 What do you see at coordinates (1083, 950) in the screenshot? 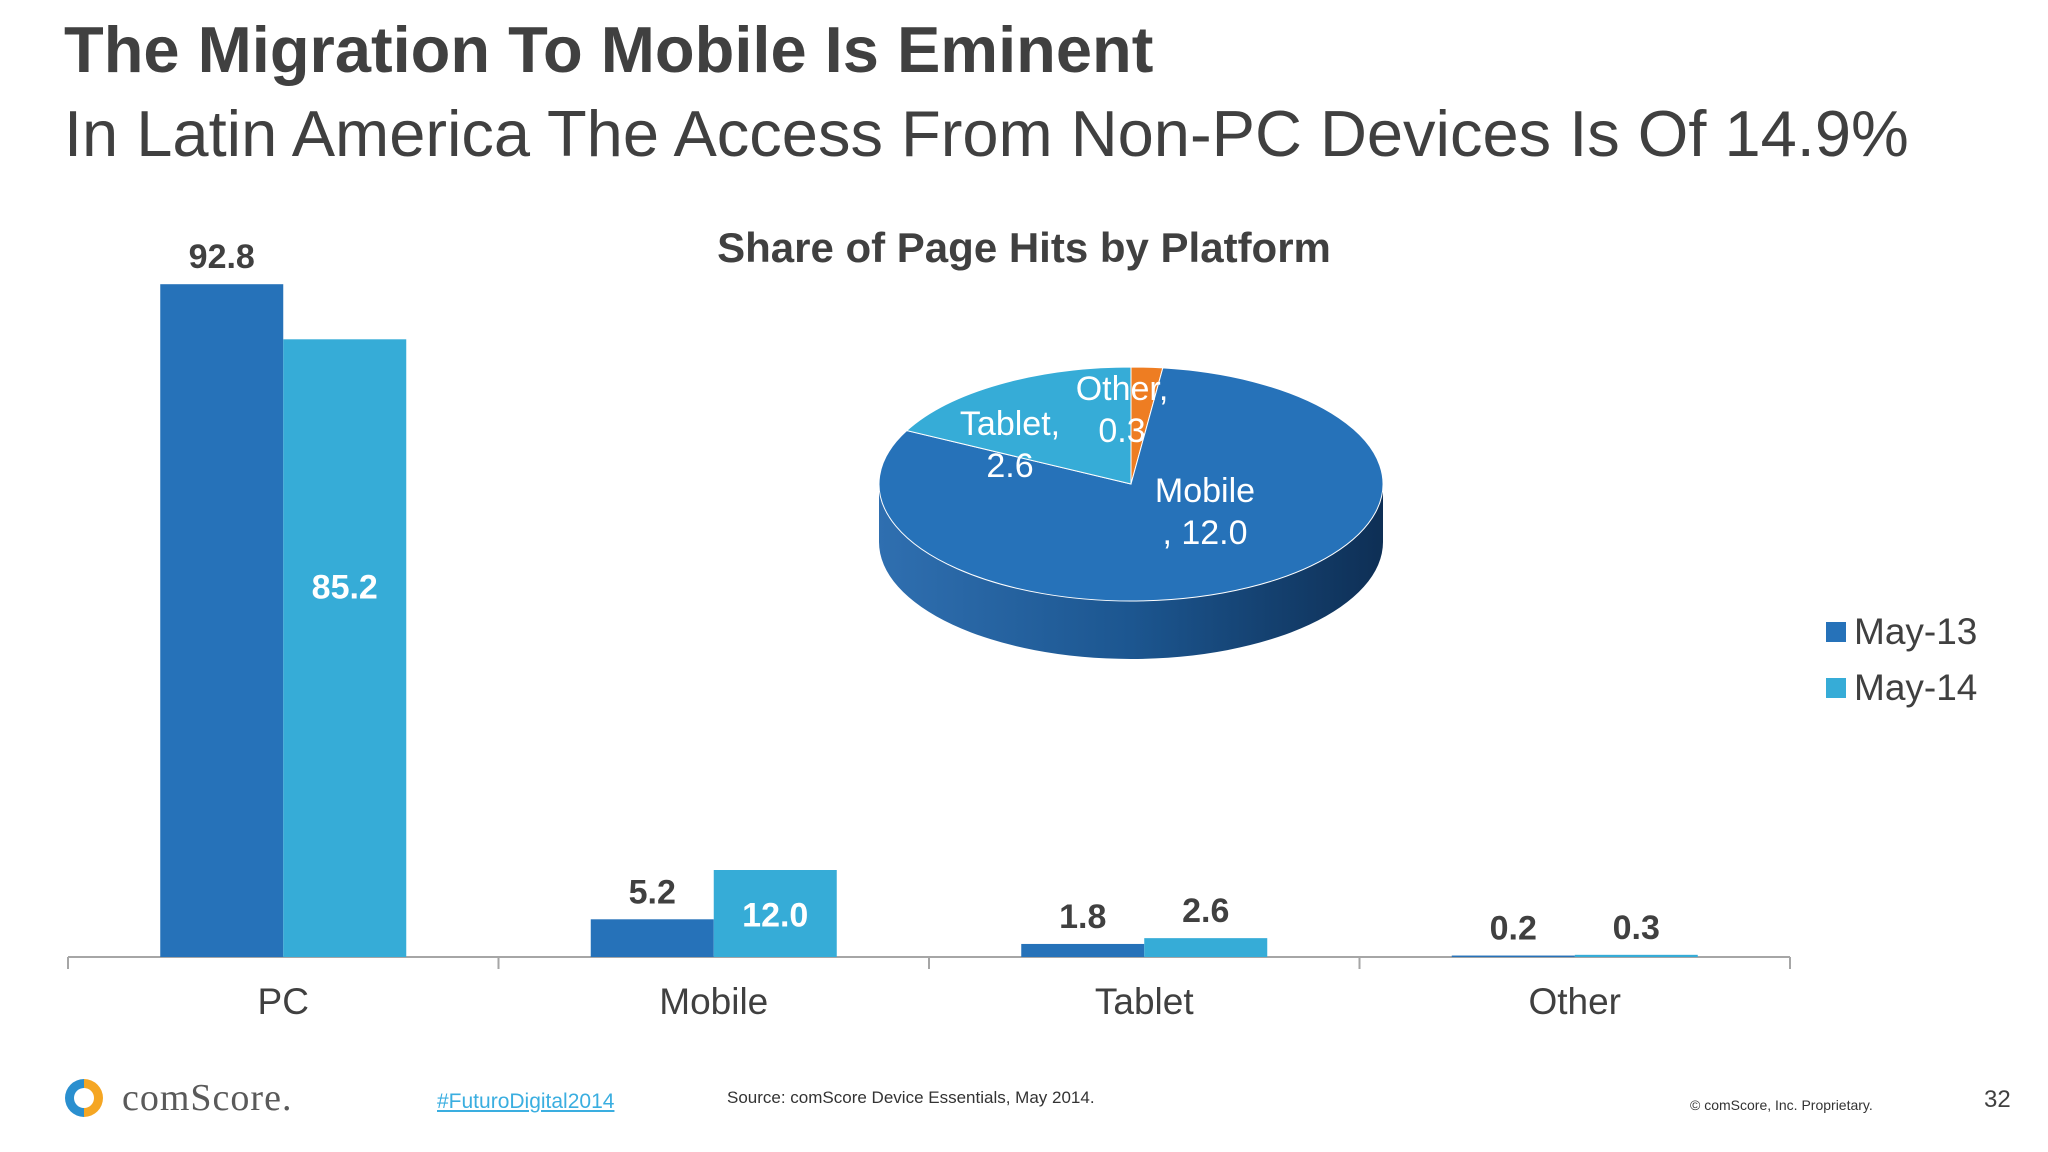
I see `bar-may-13-tablet` at bounding box center [1083, 950].